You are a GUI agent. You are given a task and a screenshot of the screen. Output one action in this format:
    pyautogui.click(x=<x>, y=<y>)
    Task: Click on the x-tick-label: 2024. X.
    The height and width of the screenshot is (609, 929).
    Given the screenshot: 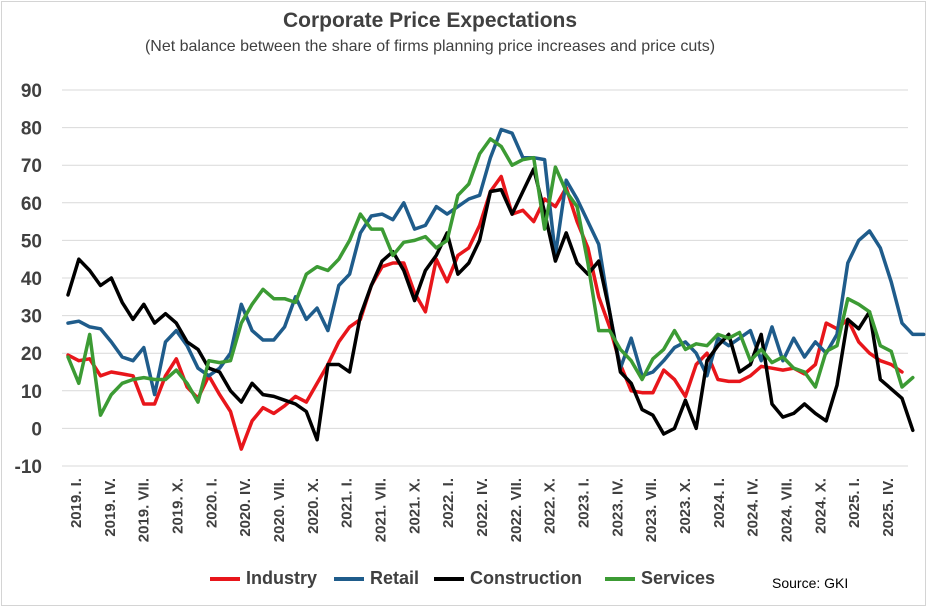 What is the action you would take?
    pyautogui.click(x=820, y=506)
    